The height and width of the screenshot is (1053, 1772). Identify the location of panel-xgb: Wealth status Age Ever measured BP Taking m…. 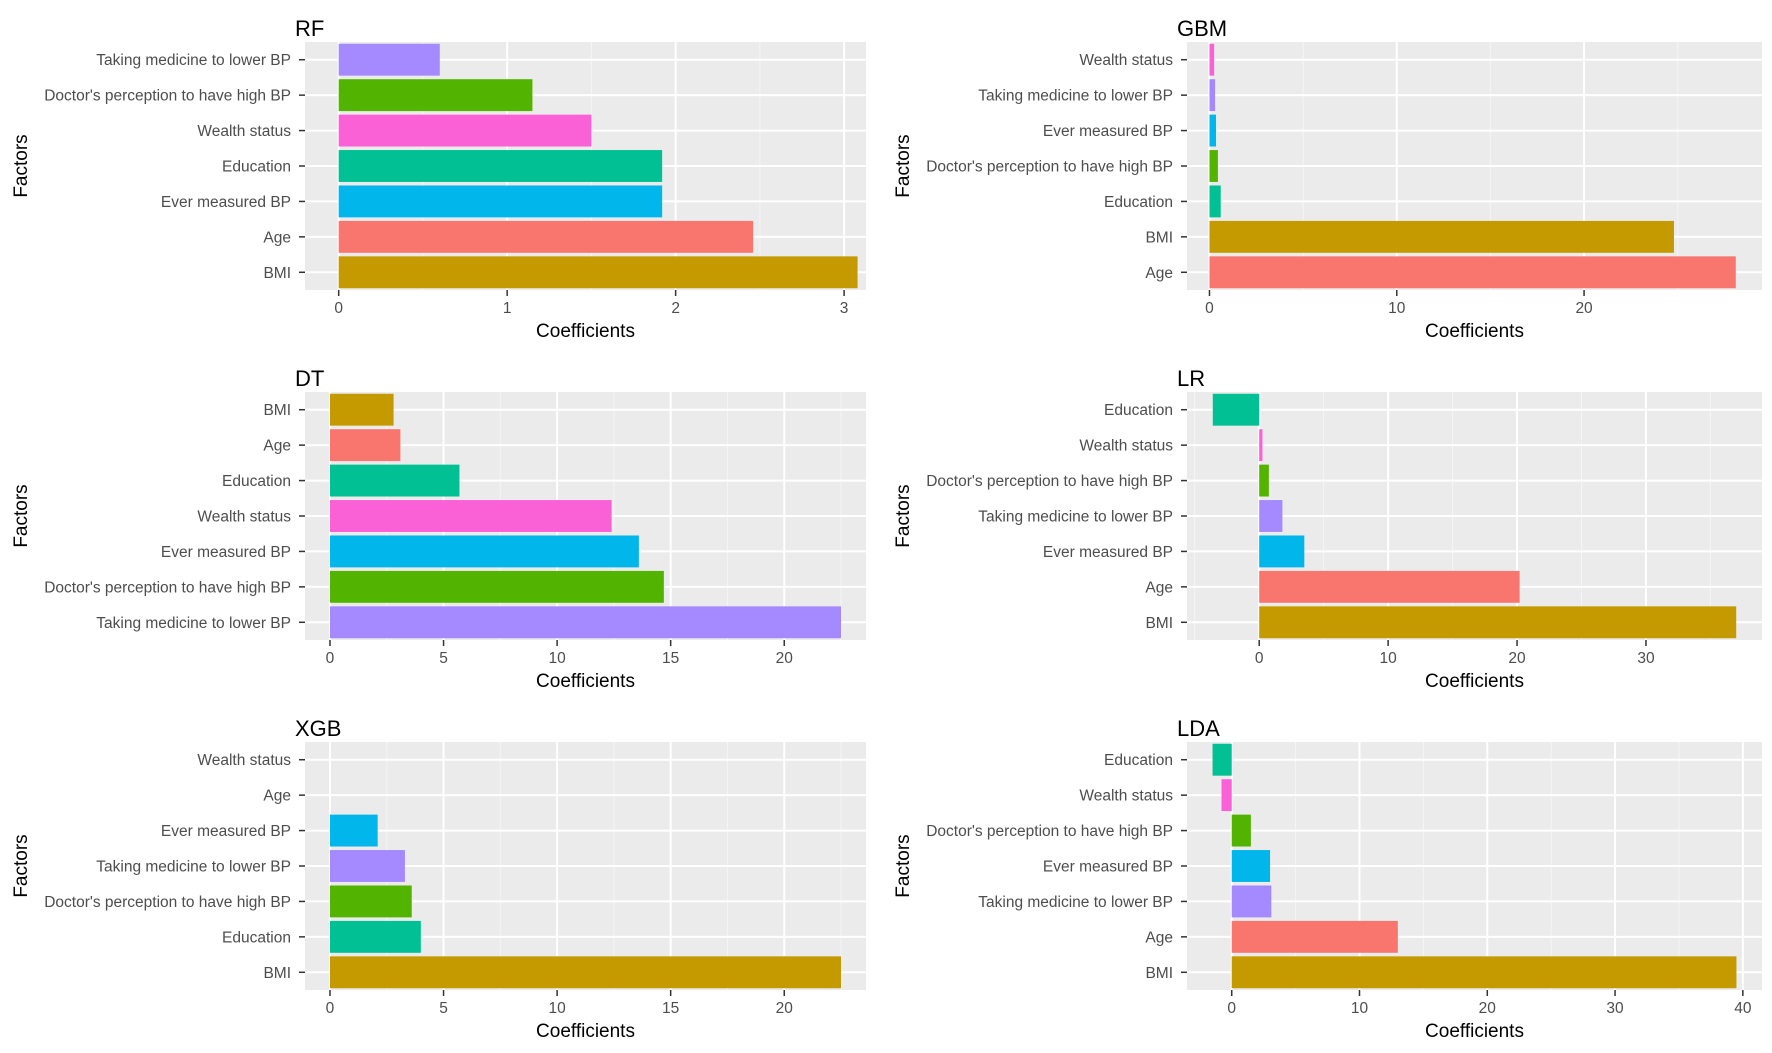
(438, 879).